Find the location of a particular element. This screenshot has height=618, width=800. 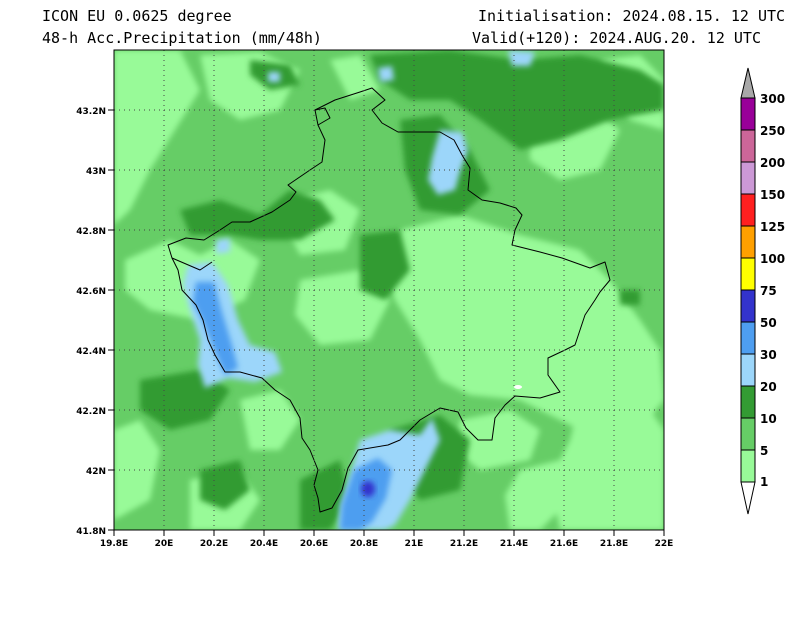

x-tick-label: 19.8E is located at coordinates (114, 544).